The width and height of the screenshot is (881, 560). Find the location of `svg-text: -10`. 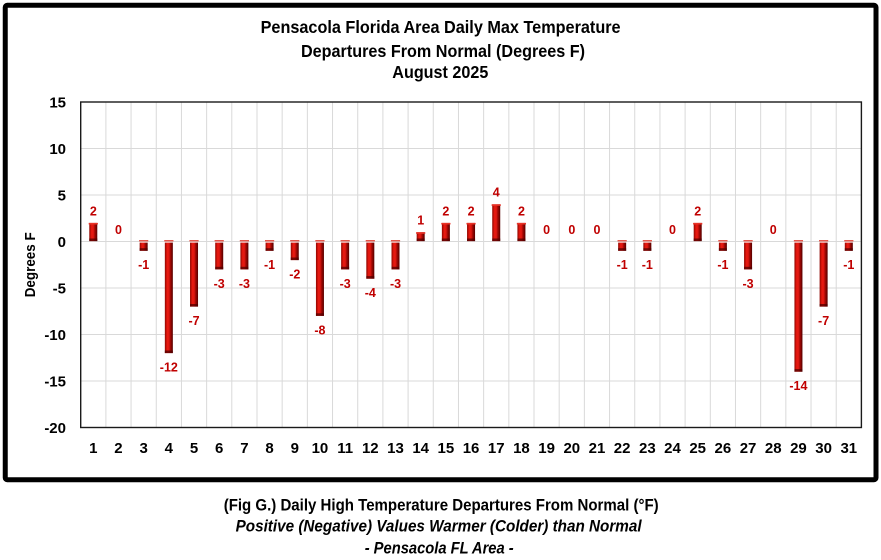

svg-text: -10 is located at coordinates (55, 335).